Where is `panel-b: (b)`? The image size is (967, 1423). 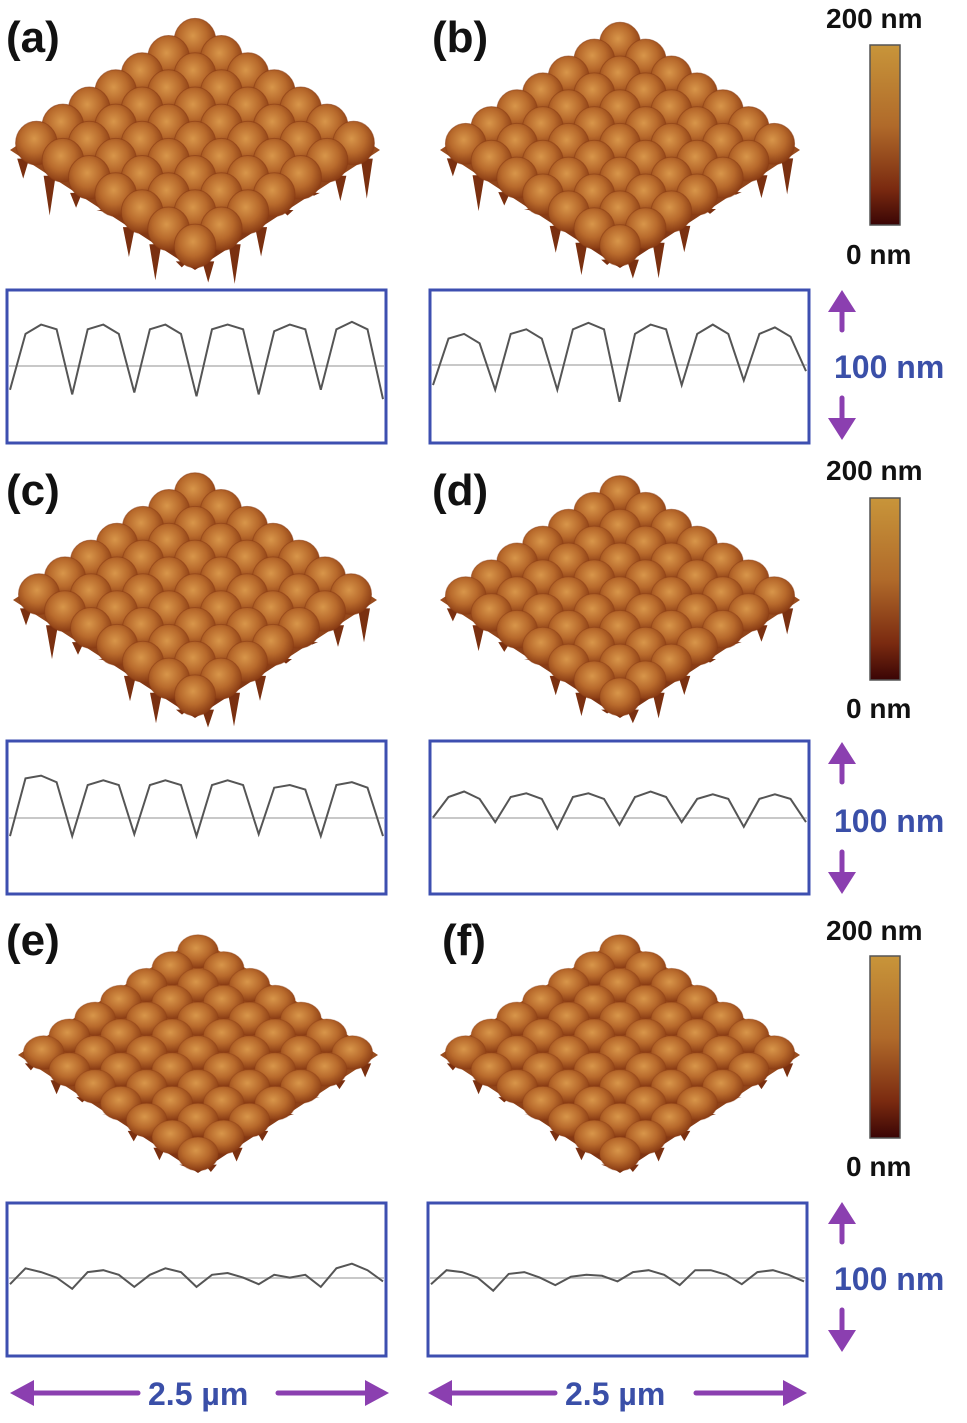 panel-b: (b) is located at coordinates (619, 229).